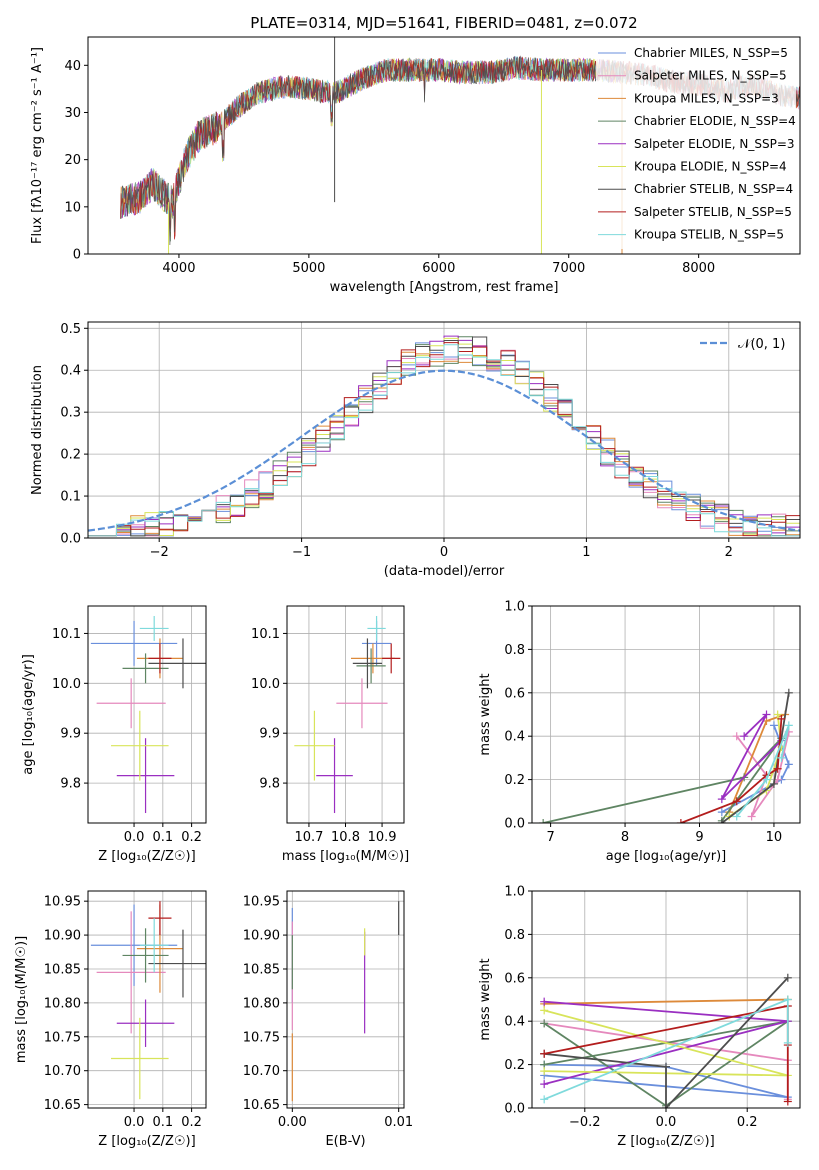  I want to click on x-tick-label: 0.1, so click(162, 837).